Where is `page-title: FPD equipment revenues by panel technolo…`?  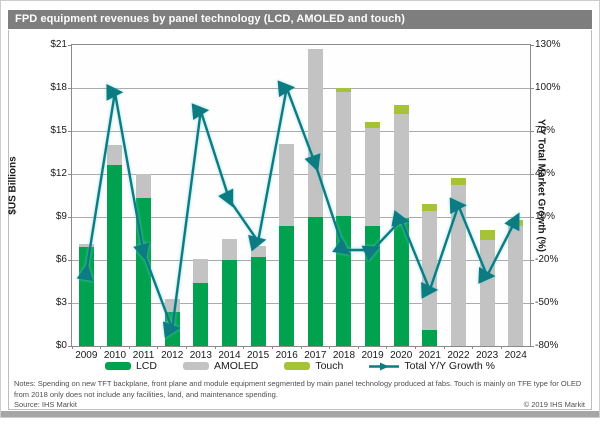
page-title: FPD equipment revenues by panel technolo… is located at coordinates (300, 19).